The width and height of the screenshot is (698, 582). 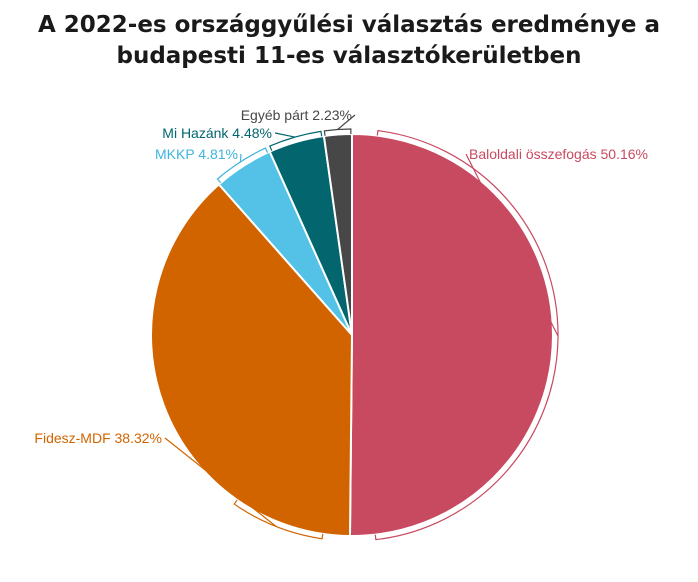 I want to click on slice-label-5: Egyéb párt 2.23%, so click(x=296, y=115).